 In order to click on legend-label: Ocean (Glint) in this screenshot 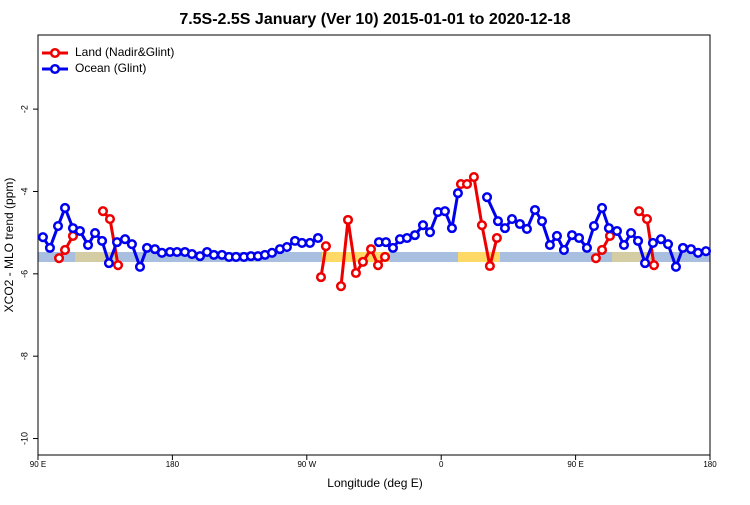, I will do `click(110, 68)`.